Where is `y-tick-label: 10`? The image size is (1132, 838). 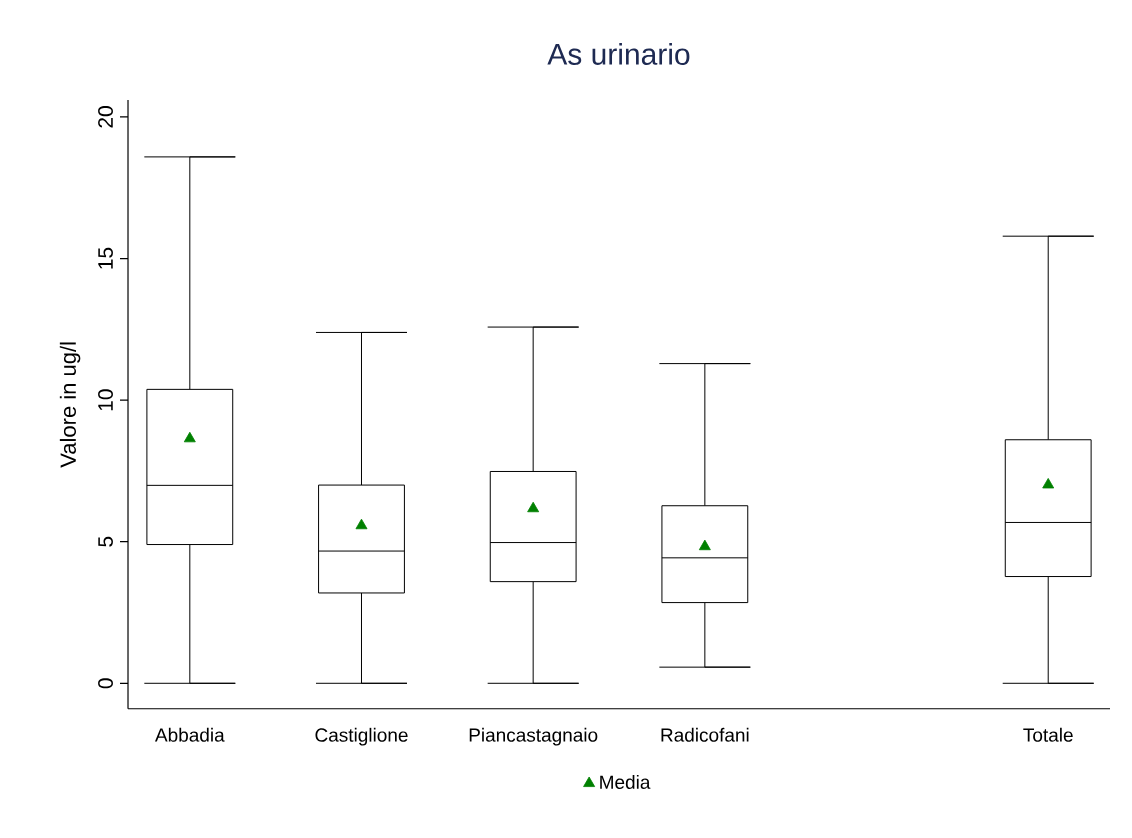 y-tick-label: 10 is located at coordinates (105, 400).